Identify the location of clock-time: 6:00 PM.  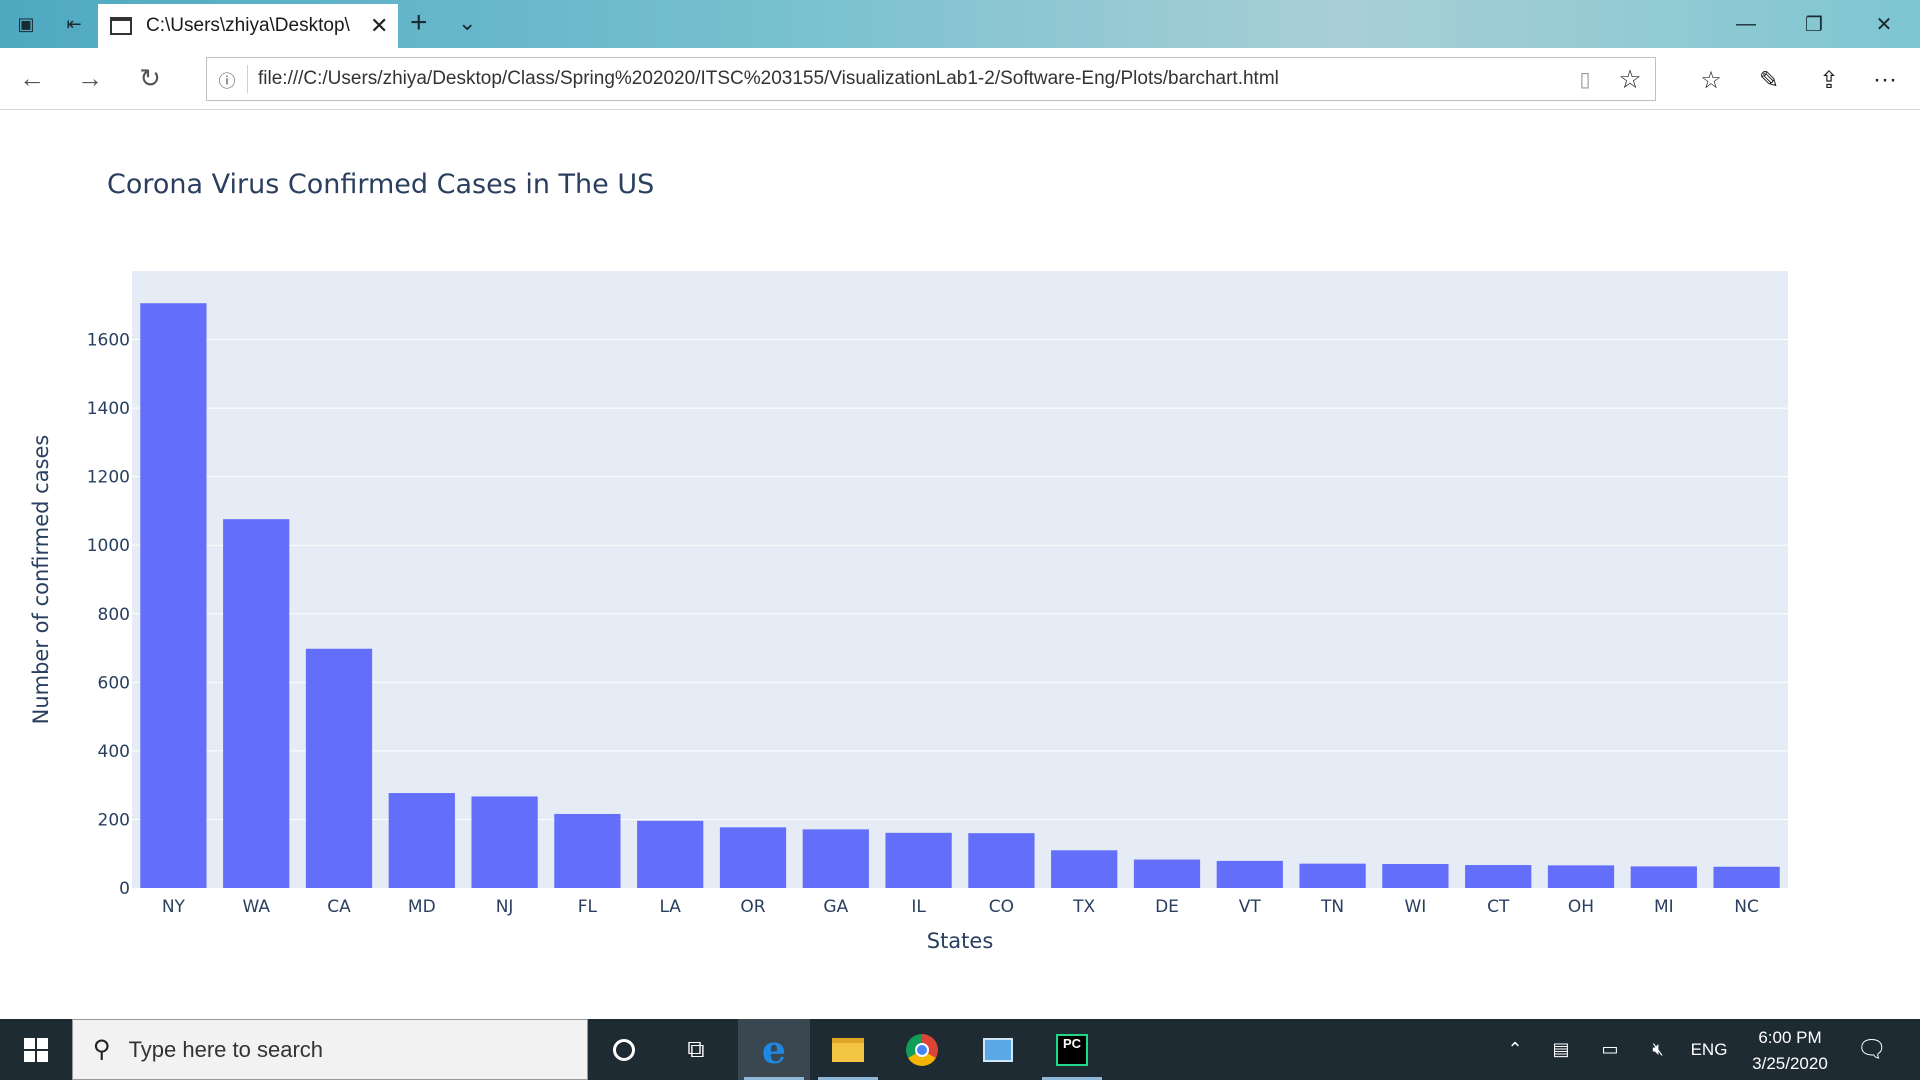
(1790, 1037).